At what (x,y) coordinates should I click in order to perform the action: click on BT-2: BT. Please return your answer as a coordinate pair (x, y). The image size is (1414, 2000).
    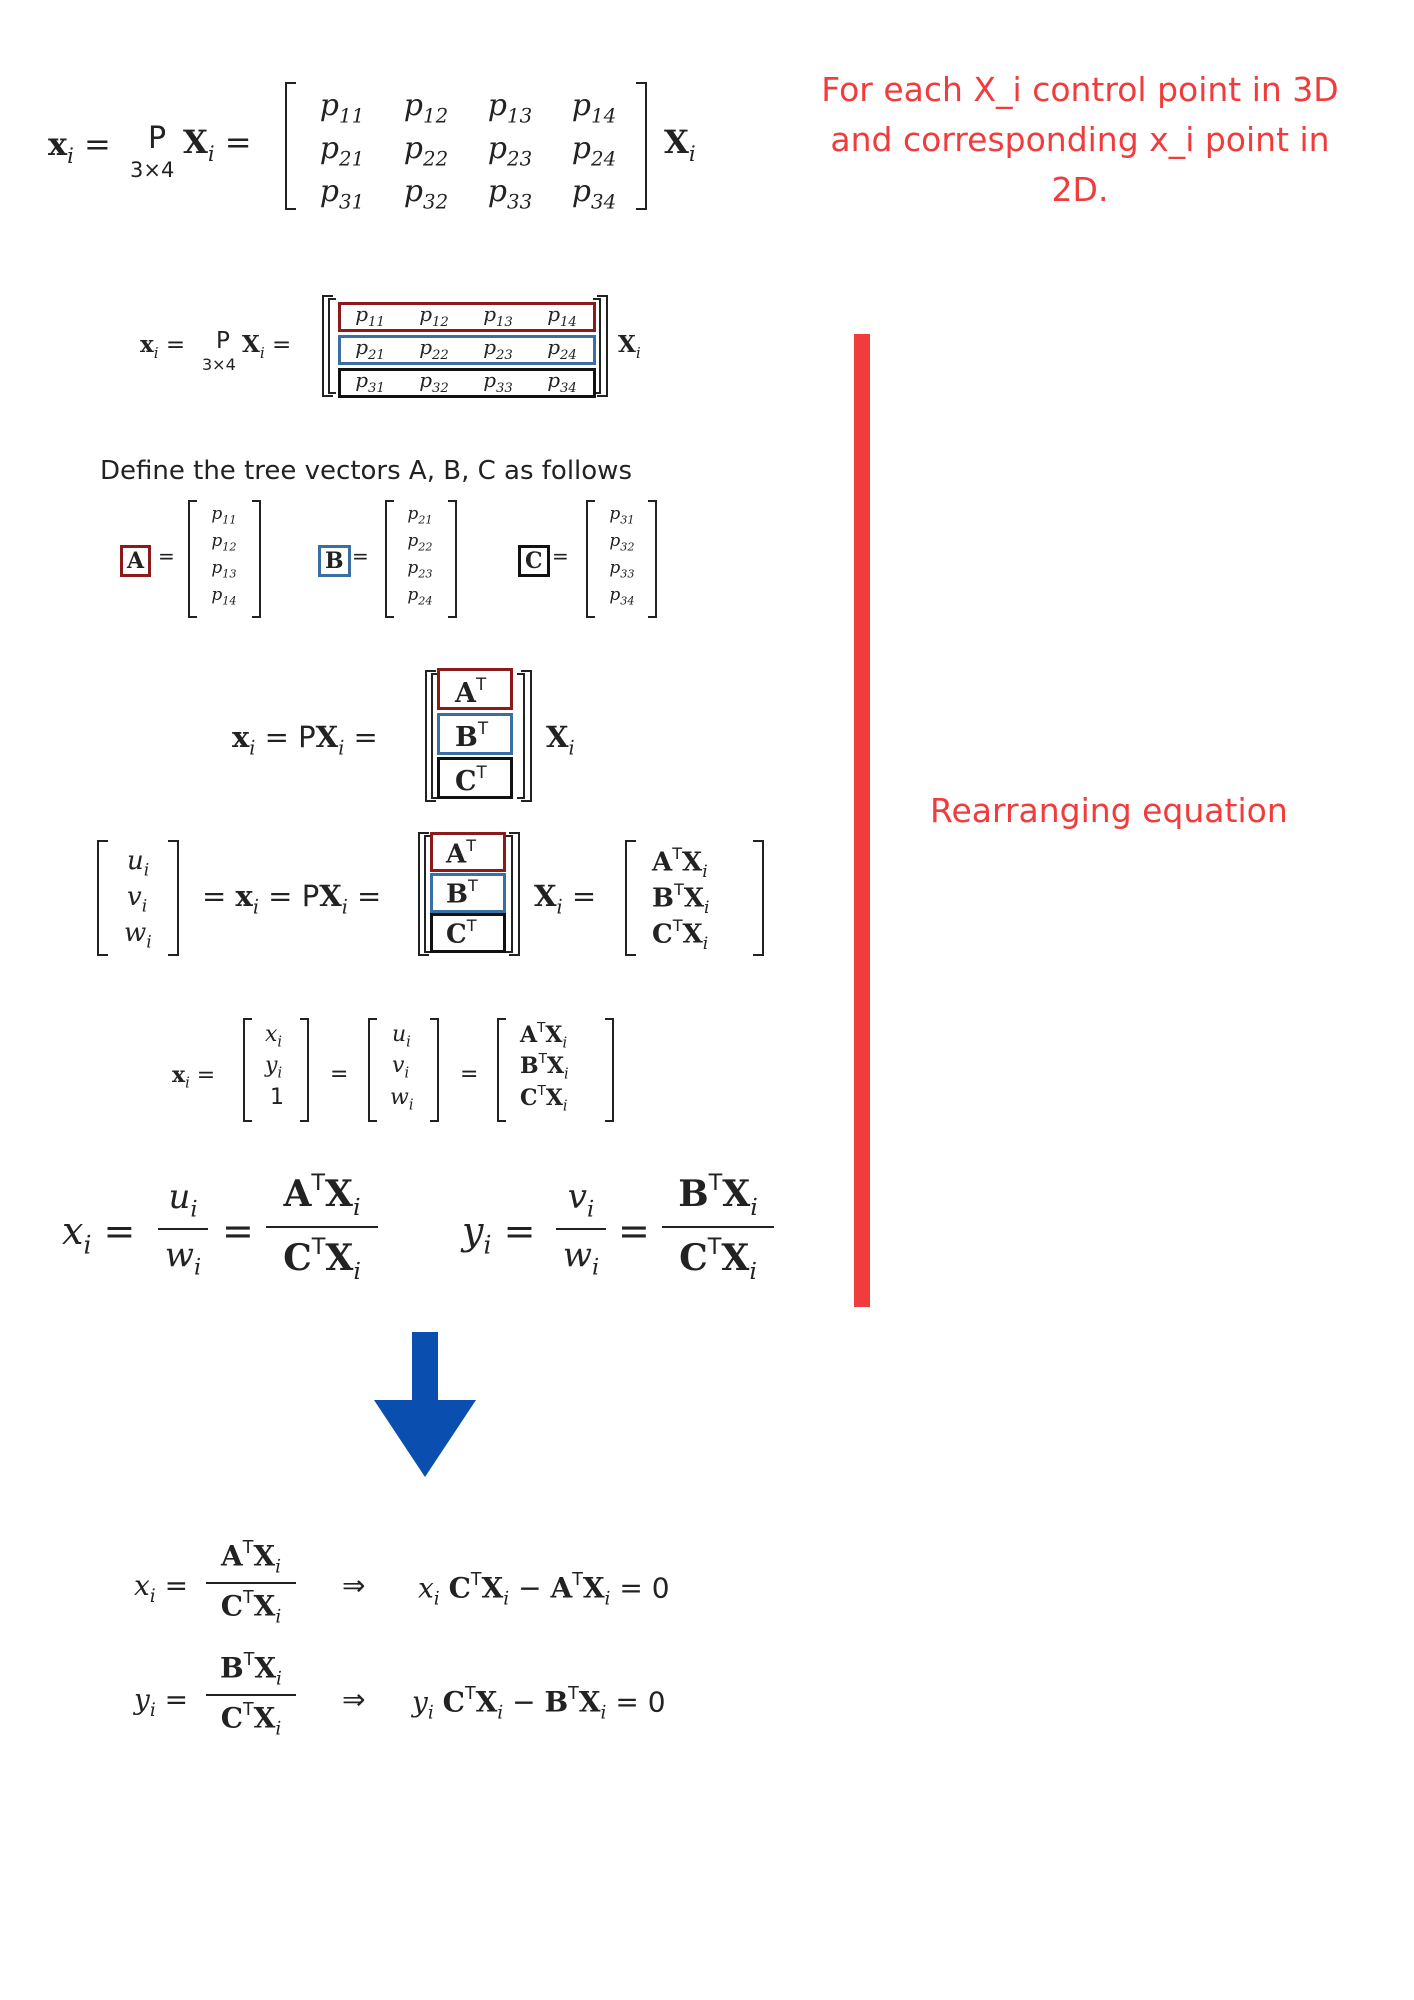
    Looking at the image, I should click on (462, 893).